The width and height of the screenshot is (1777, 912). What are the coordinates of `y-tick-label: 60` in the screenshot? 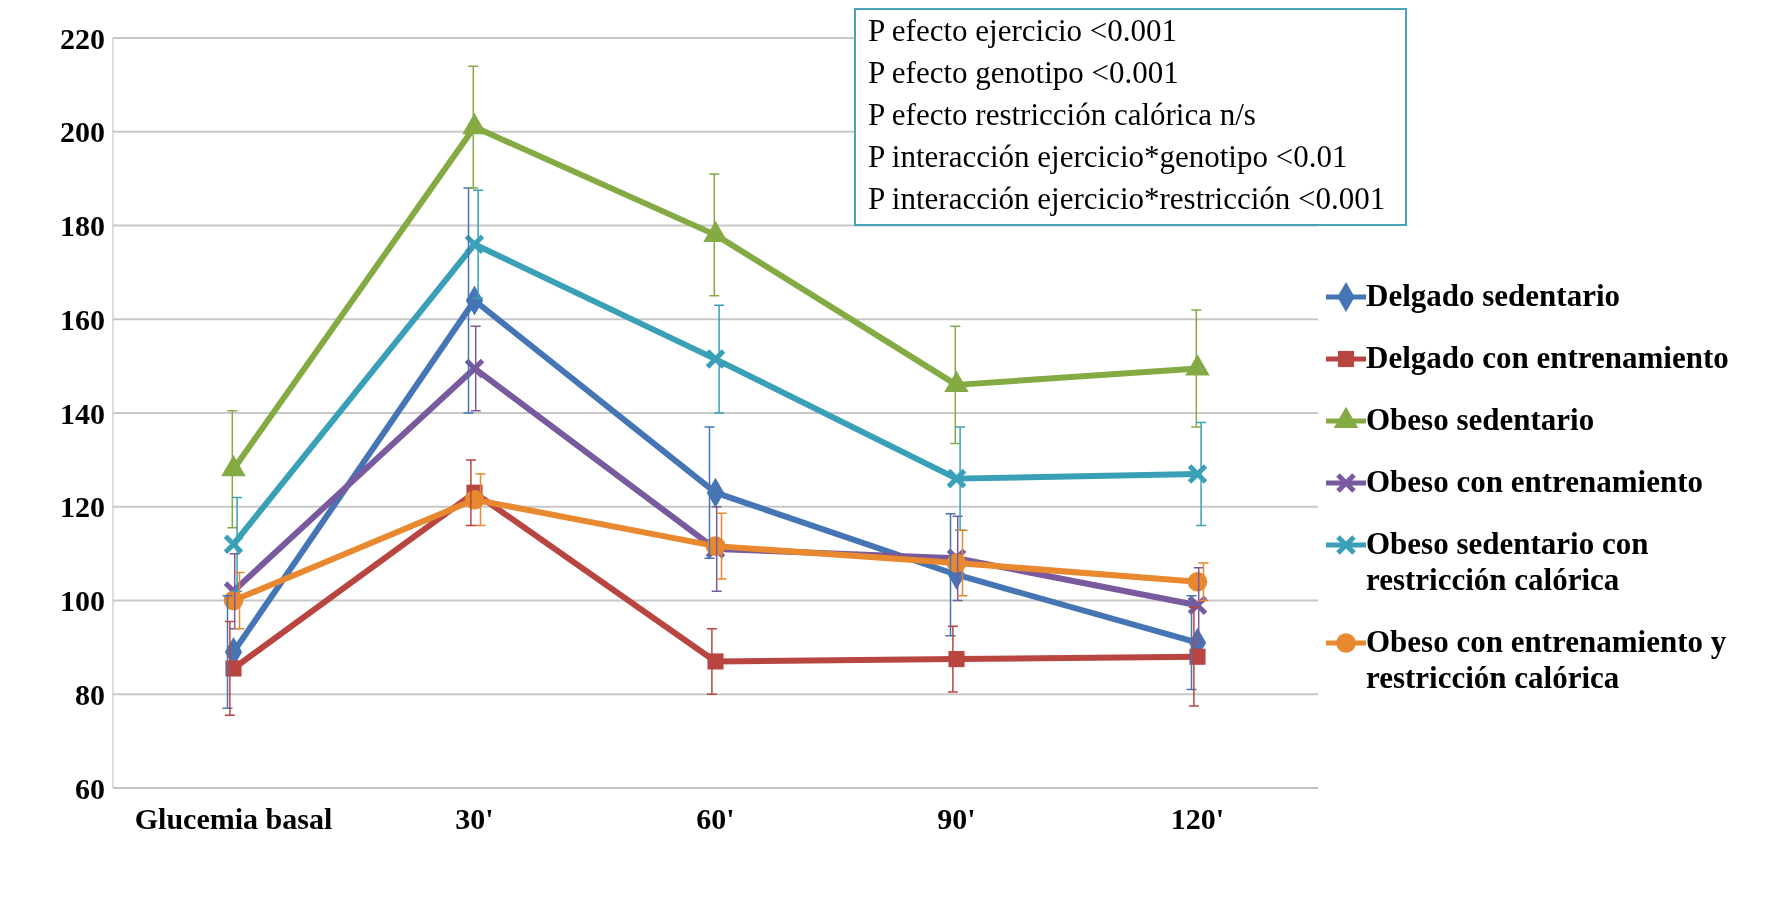 It's located at (90, 788).